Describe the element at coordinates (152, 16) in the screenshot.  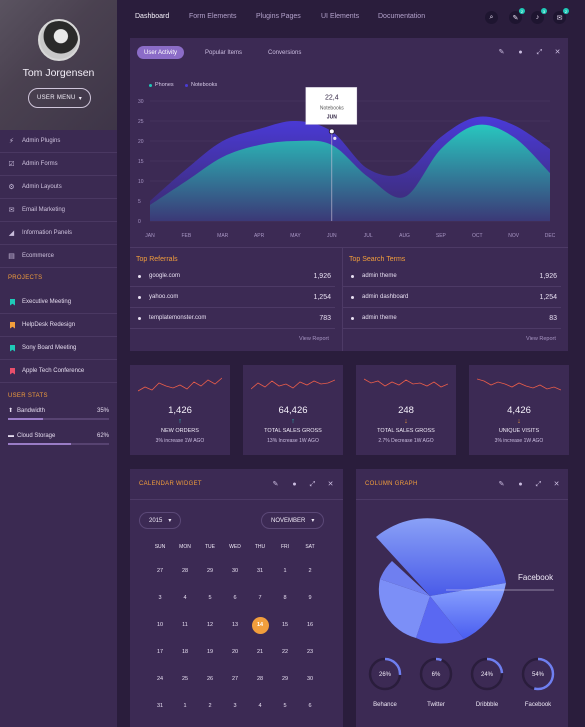
I see `nav-link-dashboard: Dashboard` at that location.